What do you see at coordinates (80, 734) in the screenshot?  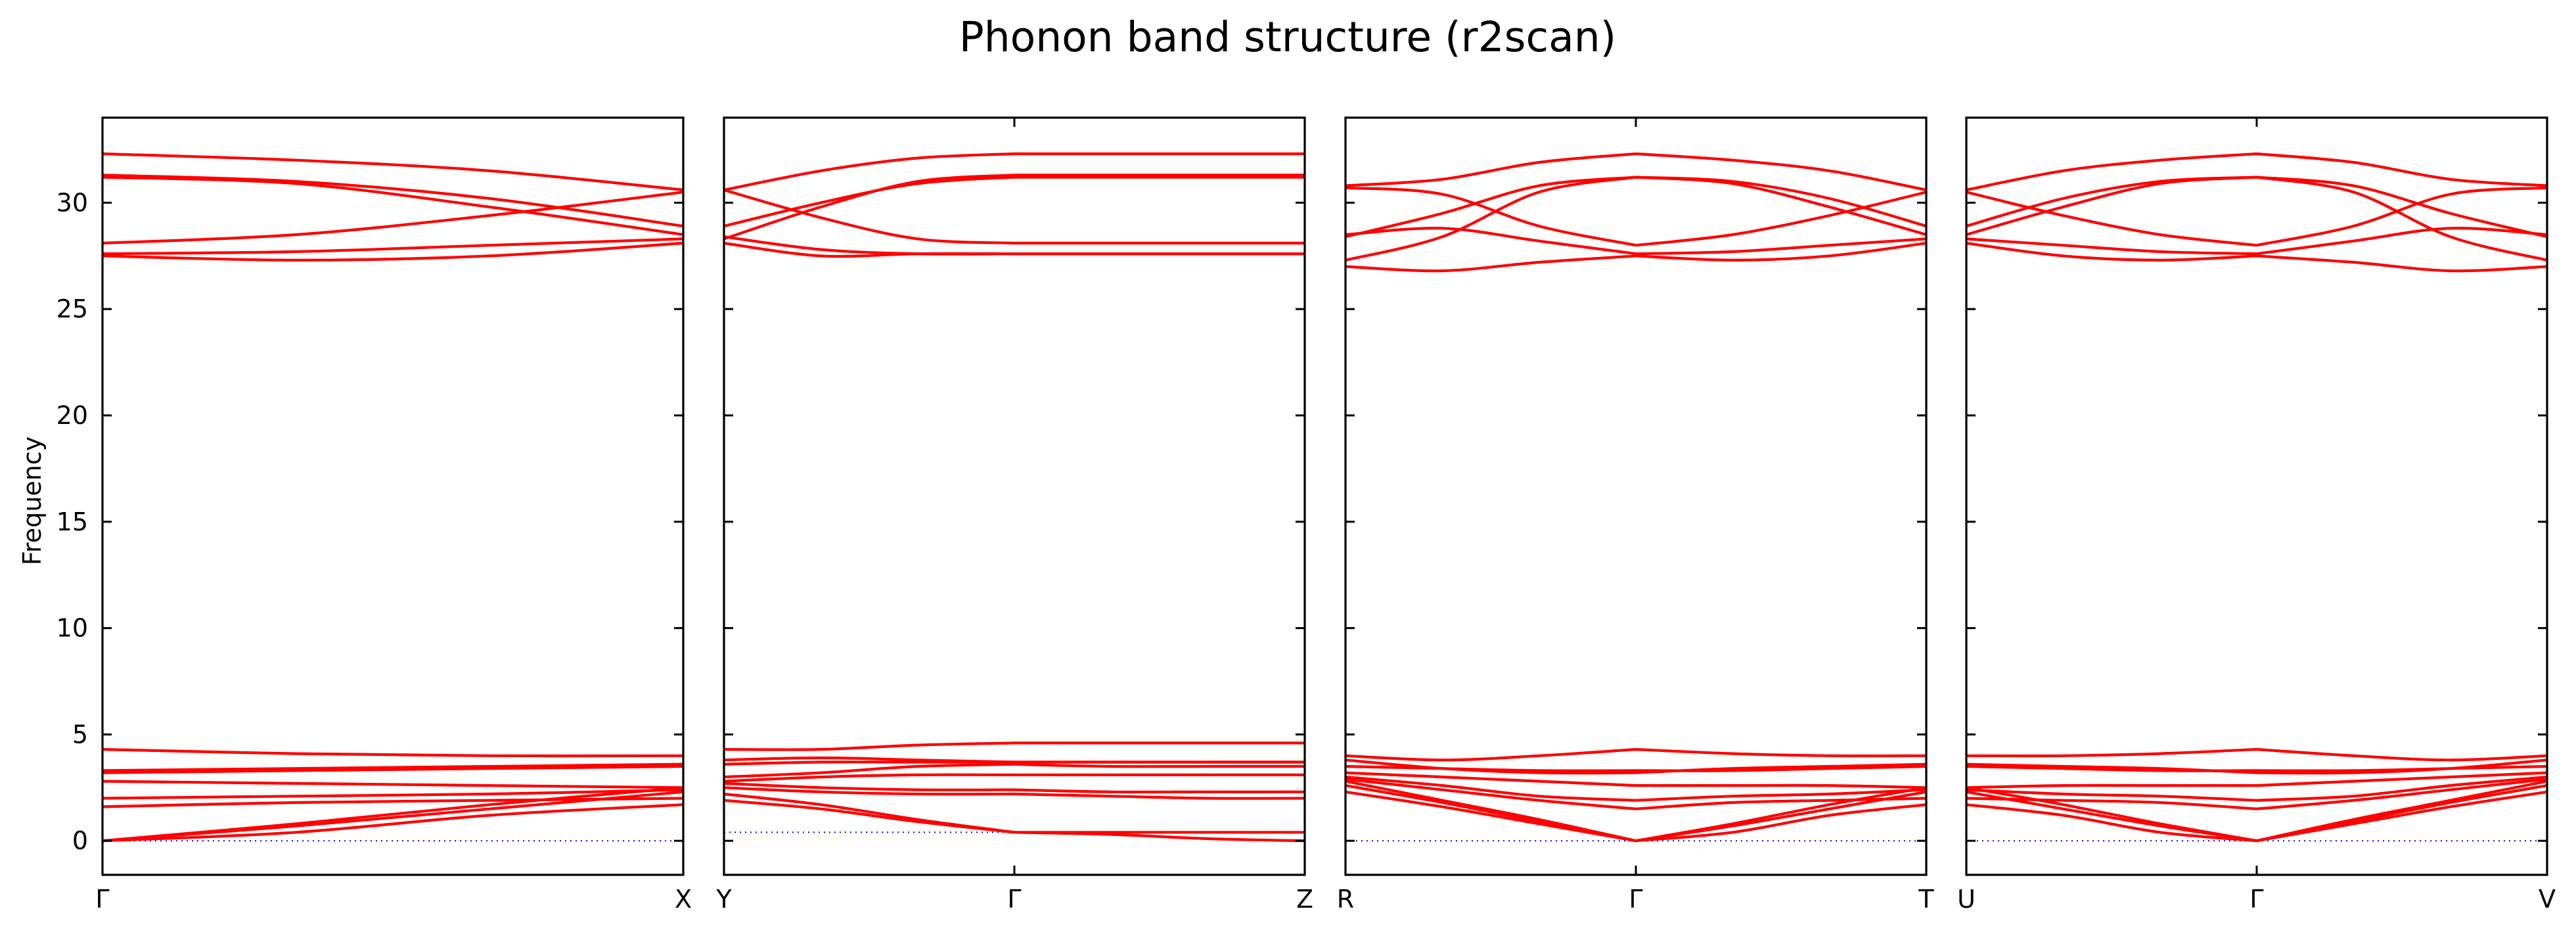 I see `y-tick-label: 5` at bounding box center [80, 734].